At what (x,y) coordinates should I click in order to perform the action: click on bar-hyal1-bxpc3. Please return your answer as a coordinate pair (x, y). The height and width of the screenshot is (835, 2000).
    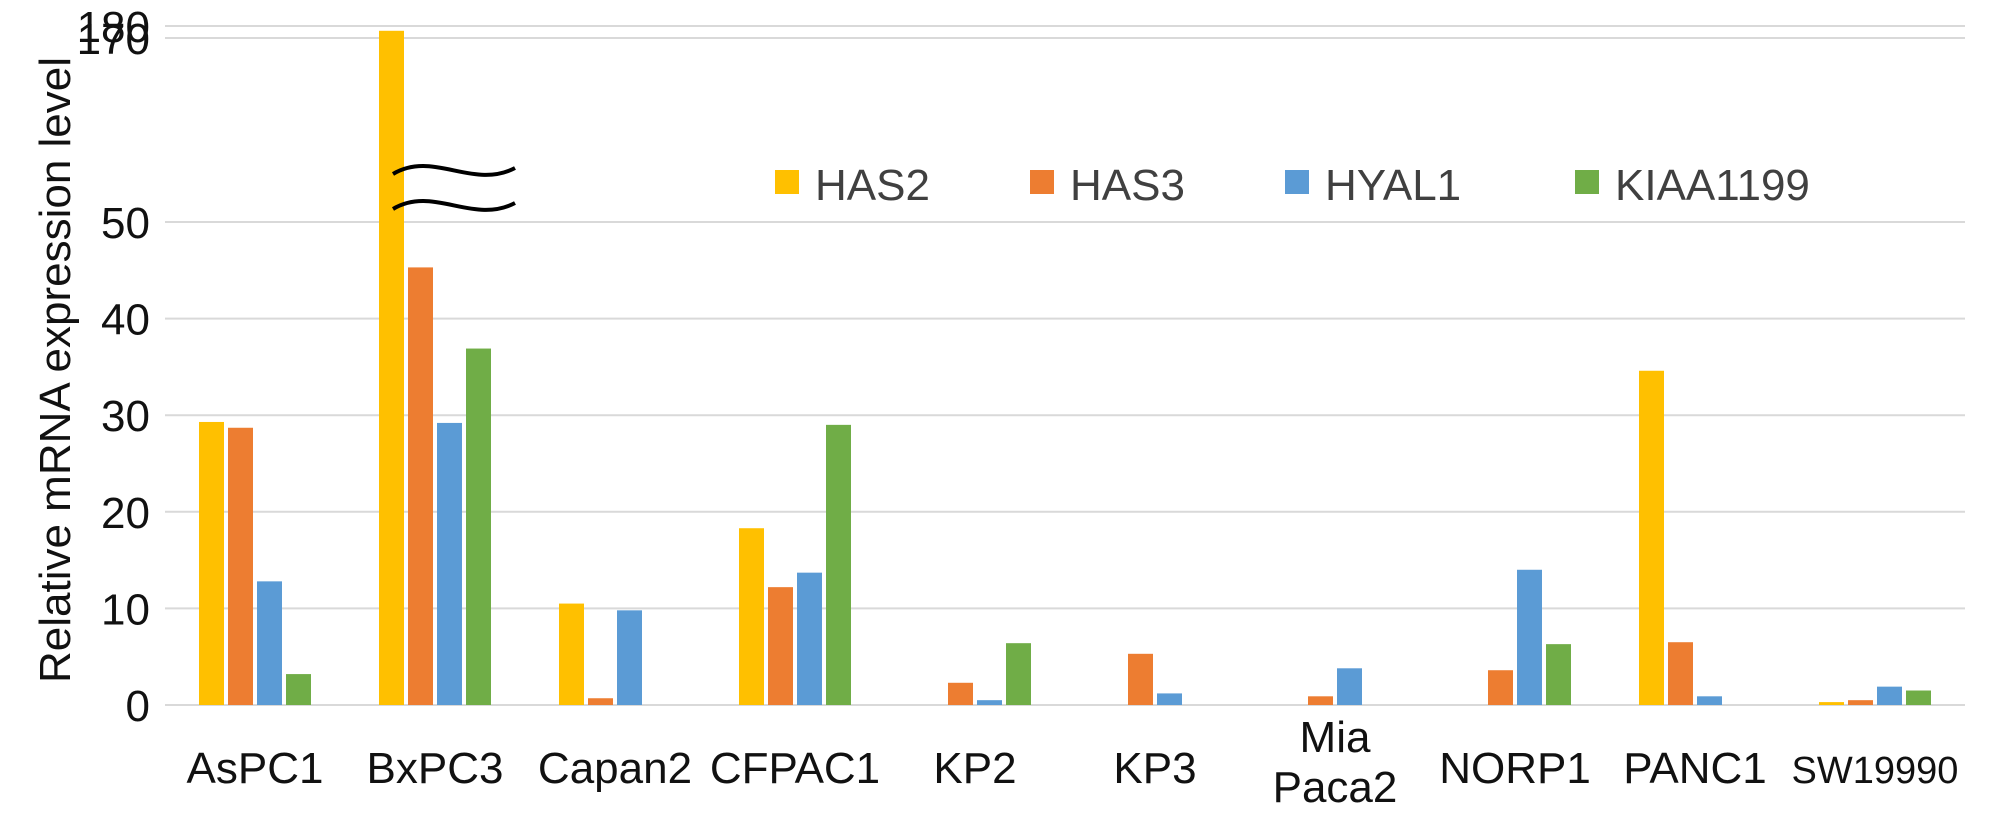
    Looking at the image, I should click on (449, 563).